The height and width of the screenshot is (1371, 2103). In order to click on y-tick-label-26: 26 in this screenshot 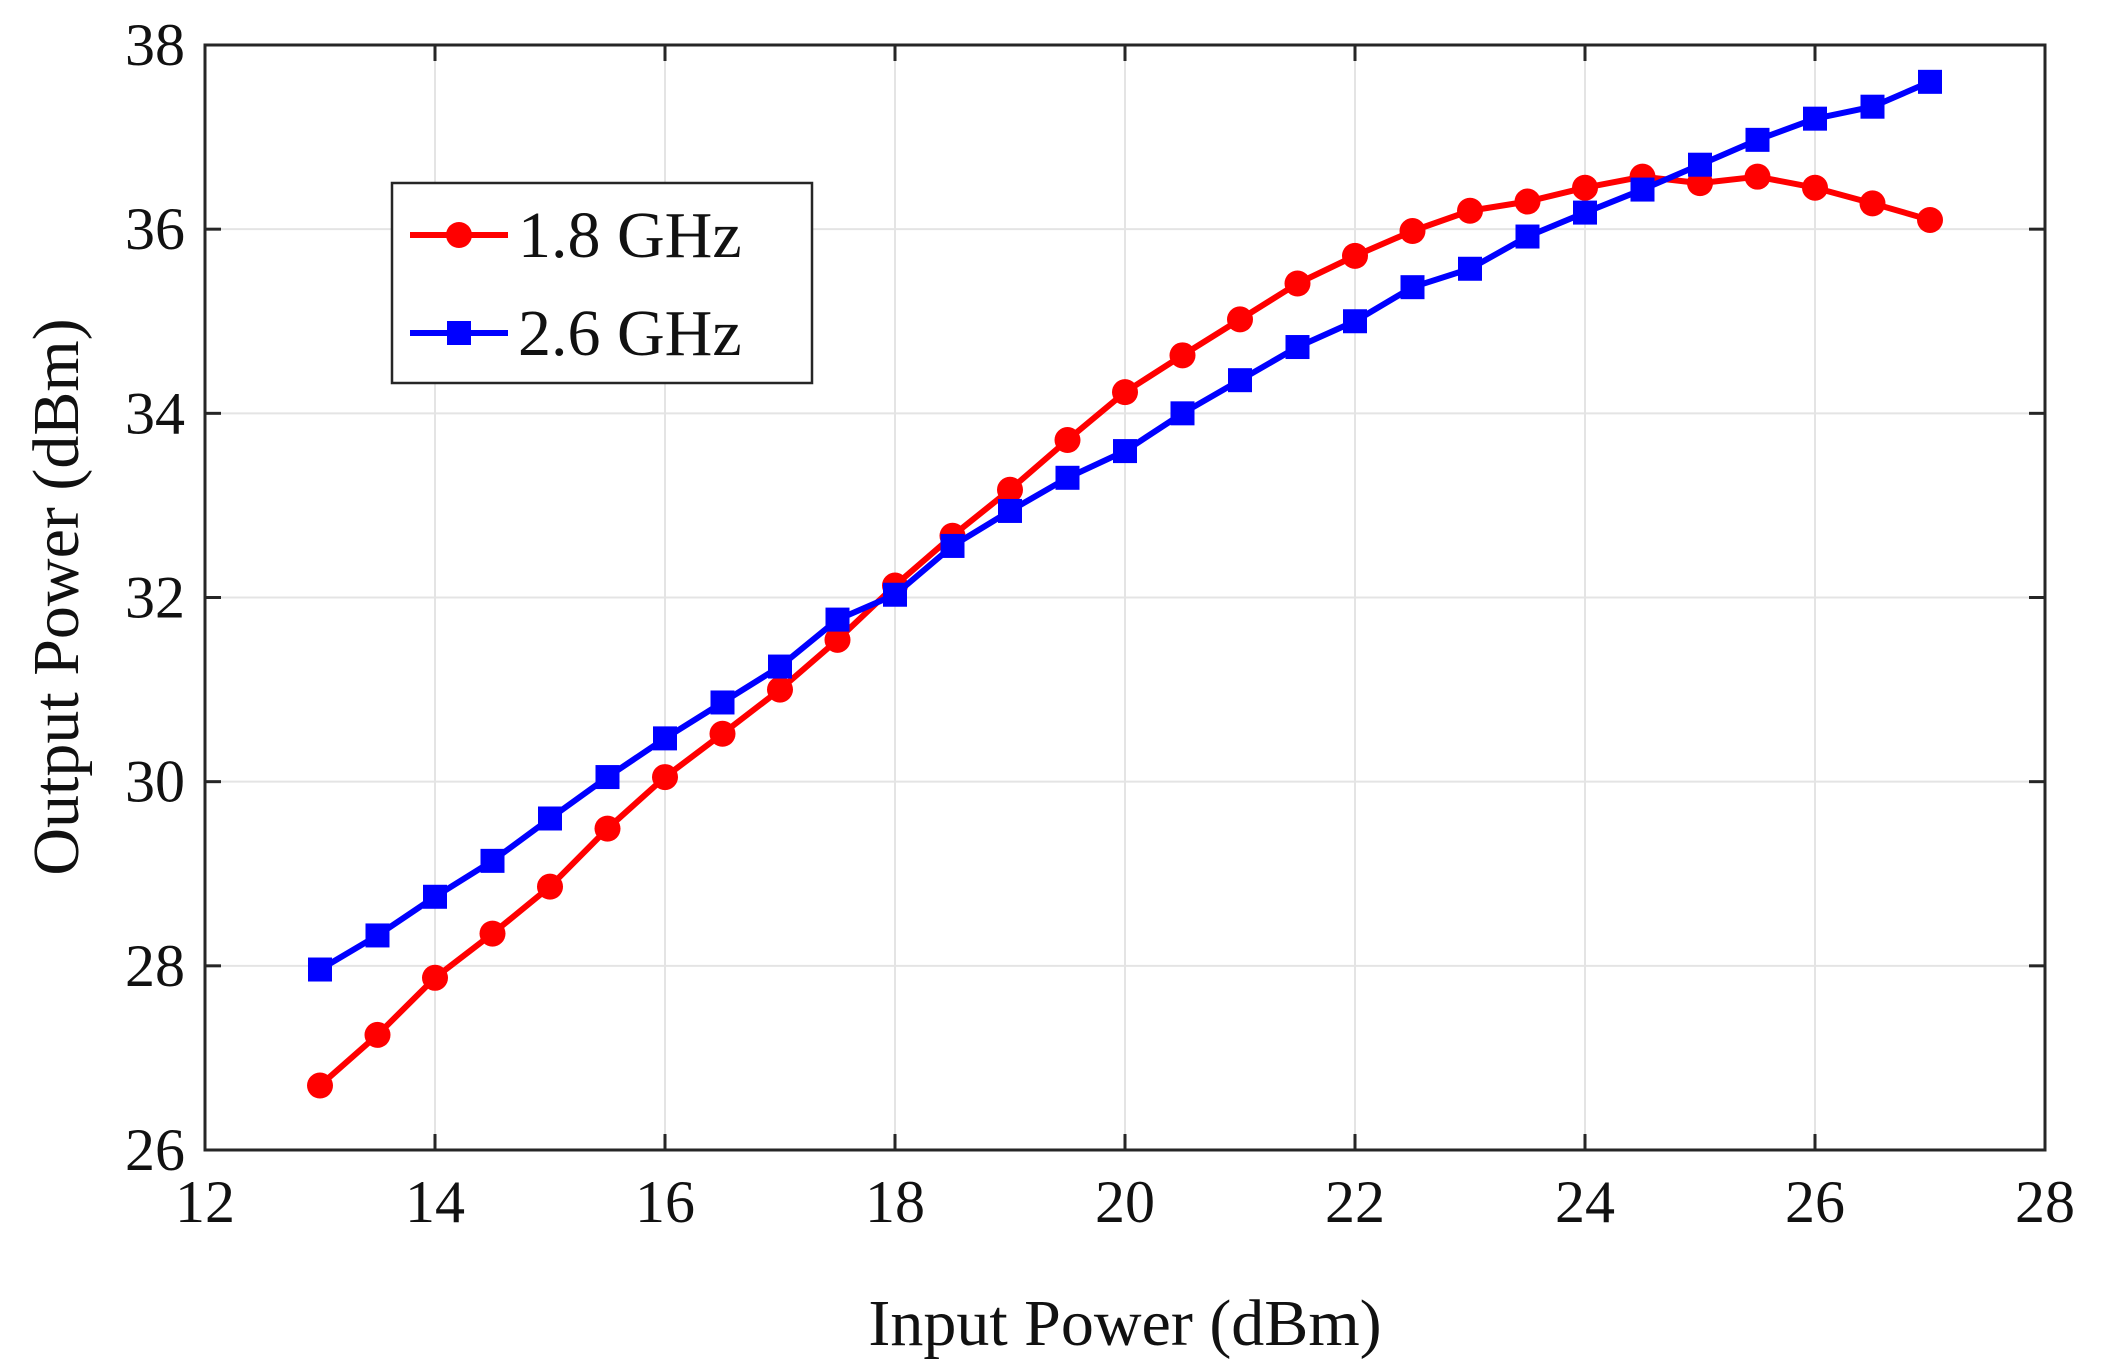, I will do `click(155, 1150)`.